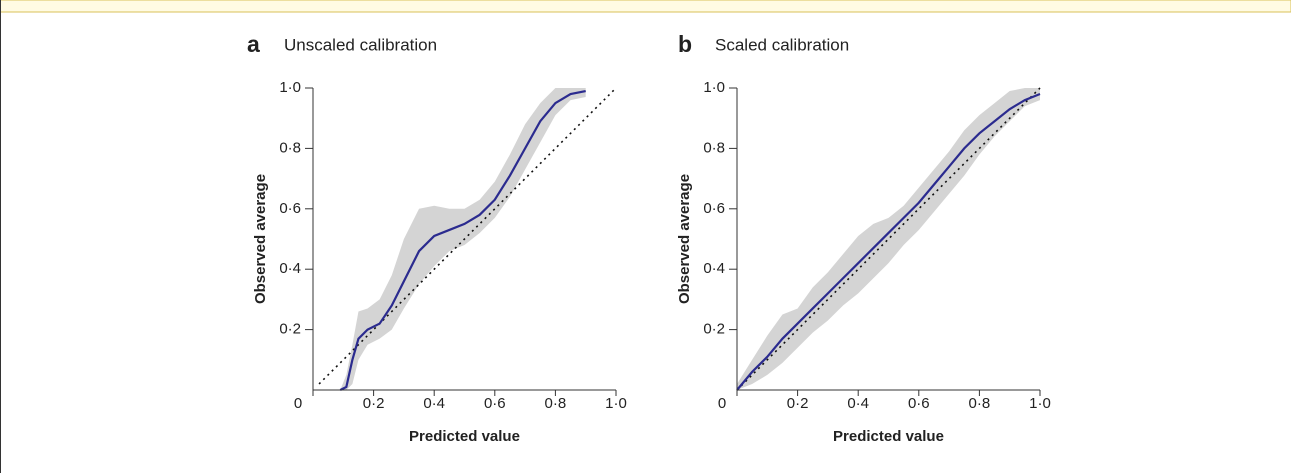  Describe the element at coordinates (360, 44) in the screenshot. I see `panel-title: Unscaled calibration` at that location.